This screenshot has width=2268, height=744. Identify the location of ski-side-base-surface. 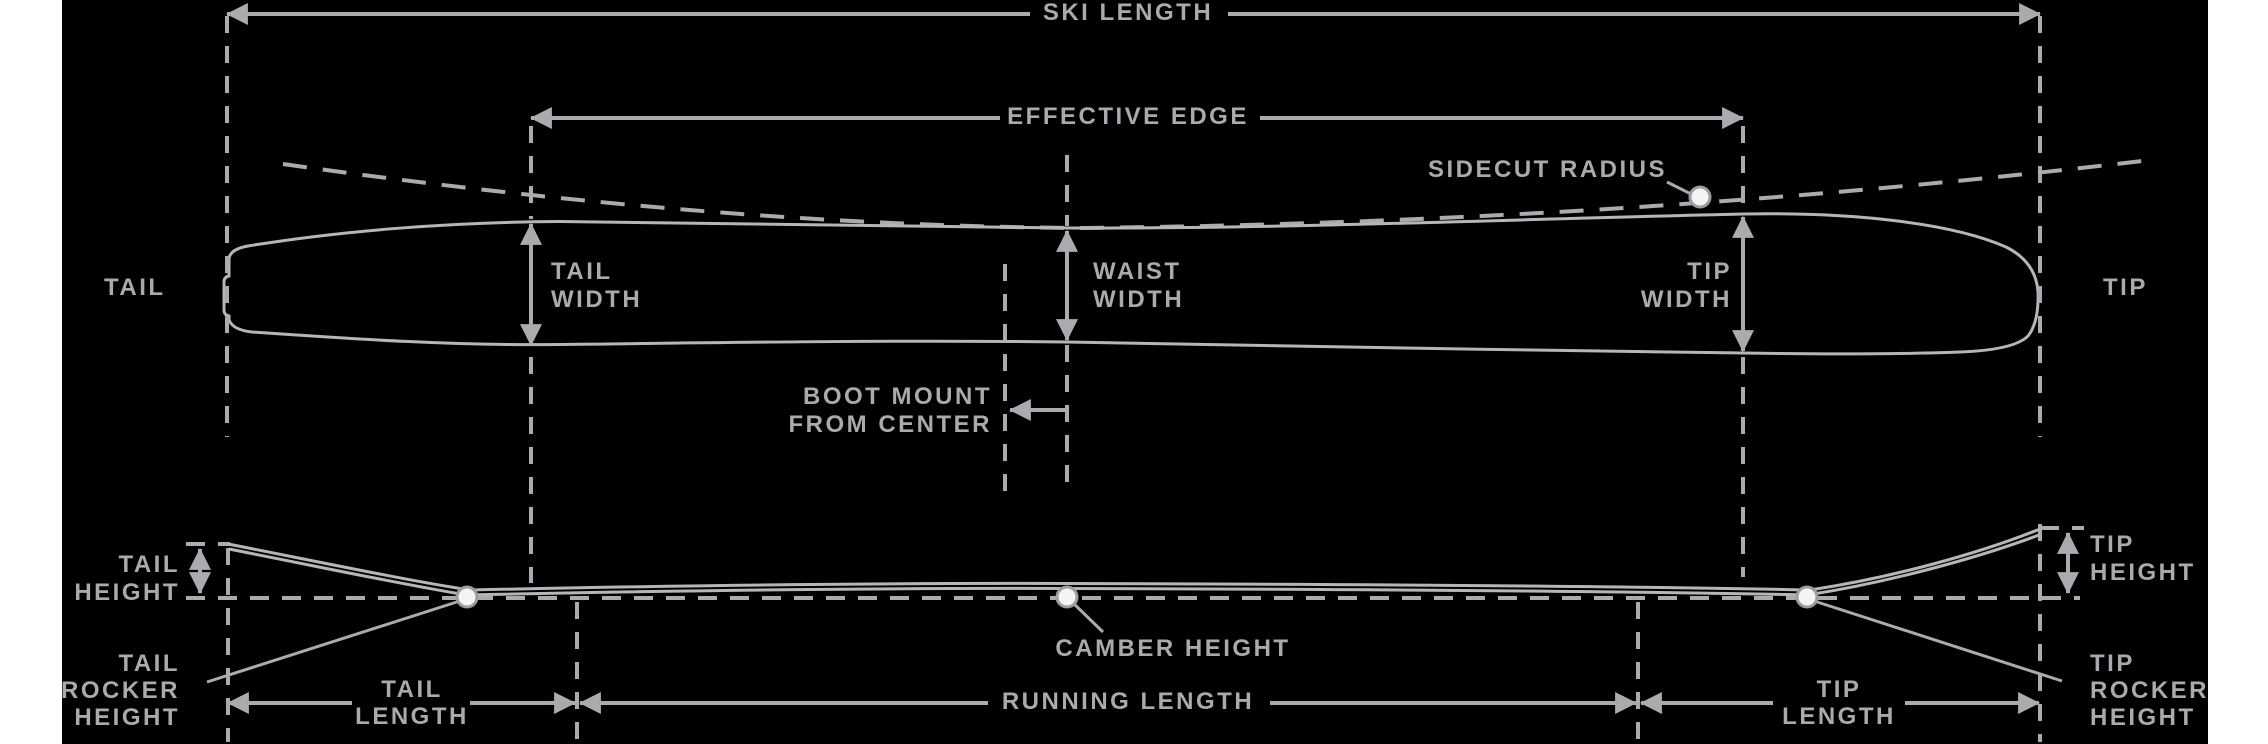
(1134, 565).